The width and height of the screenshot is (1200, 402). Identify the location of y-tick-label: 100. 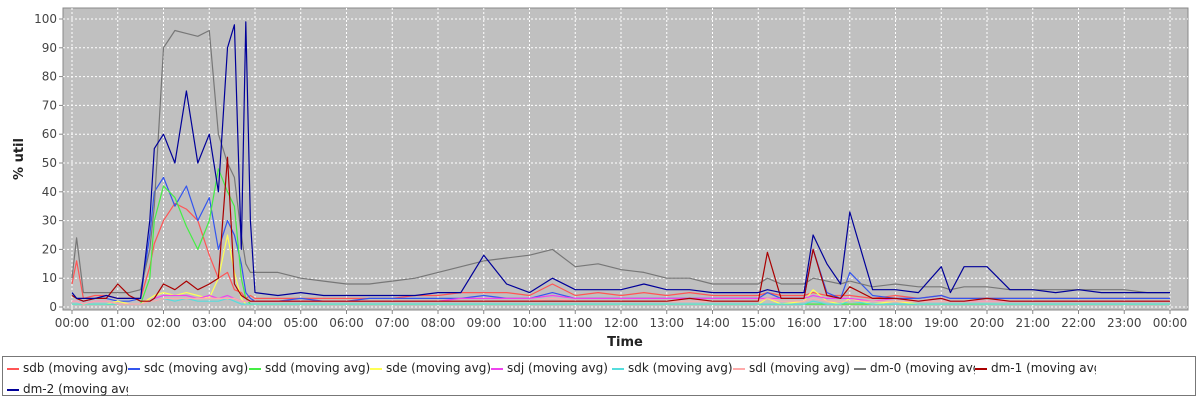
(45, 19).